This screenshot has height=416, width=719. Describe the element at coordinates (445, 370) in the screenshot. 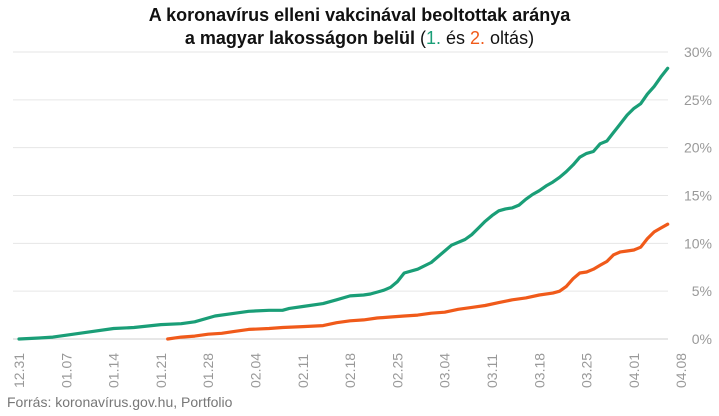

I see `x-tick-label: 03.04` at that location.